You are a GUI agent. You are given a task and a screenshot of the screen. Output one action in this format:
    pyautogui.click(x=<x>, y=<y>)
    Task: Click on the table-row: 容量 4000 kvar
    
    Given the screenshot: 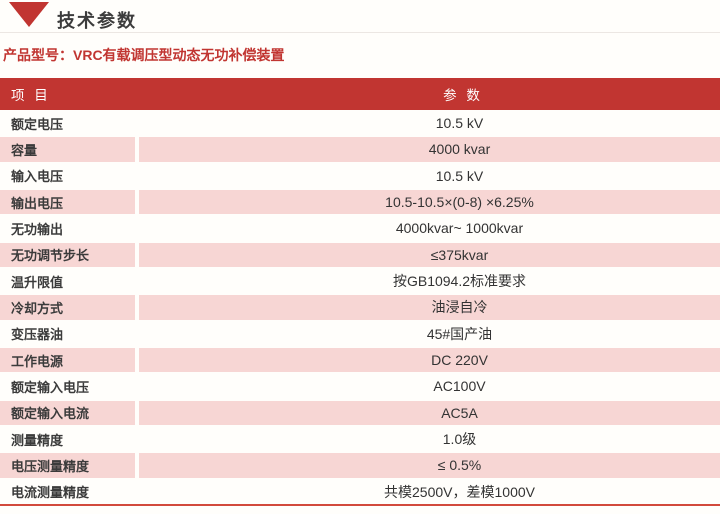 What is the action you would take?
    pyautogui.click(x=360, y=149)
    